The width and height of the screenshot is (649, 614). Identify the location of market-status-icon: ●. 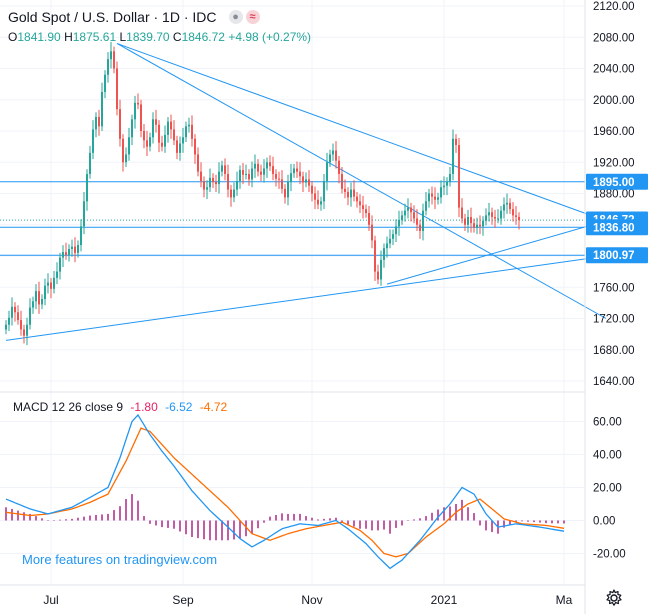
(235, 17).